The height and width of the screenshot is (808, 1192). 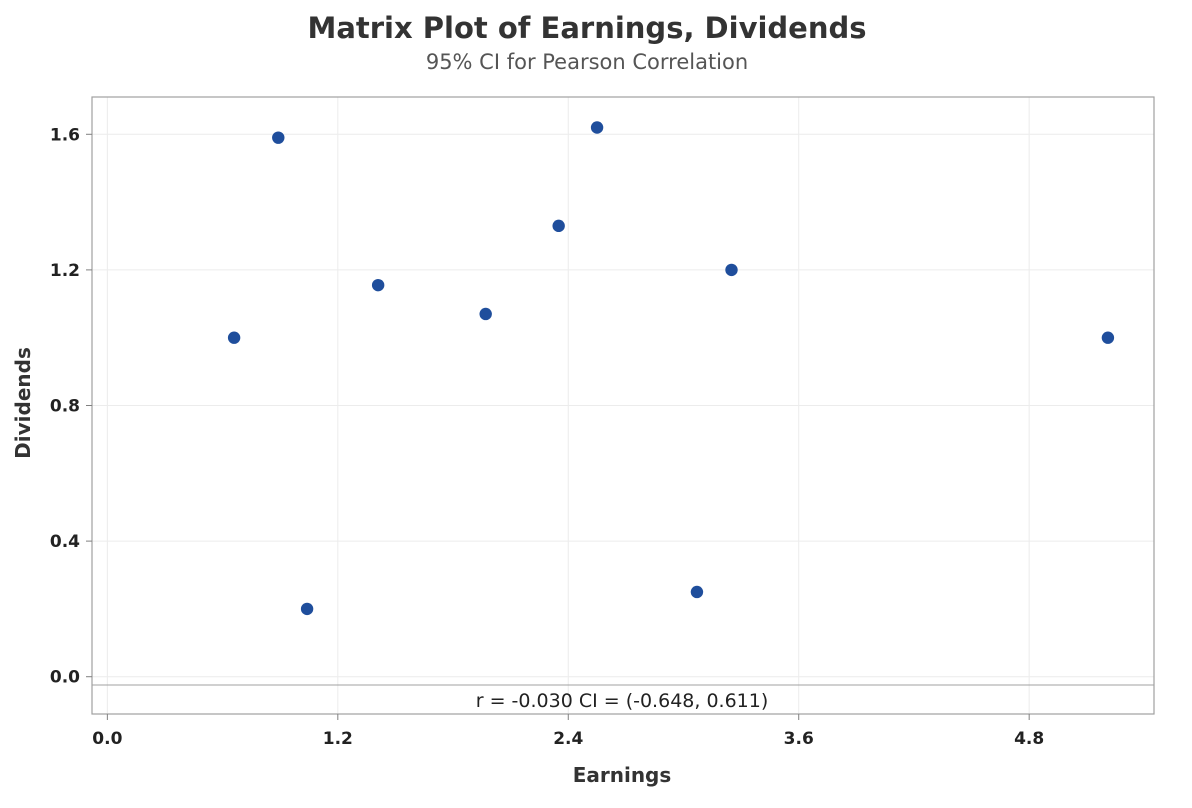 I want to click on y-tick-label: 0.0, so click(x=65, y=678).